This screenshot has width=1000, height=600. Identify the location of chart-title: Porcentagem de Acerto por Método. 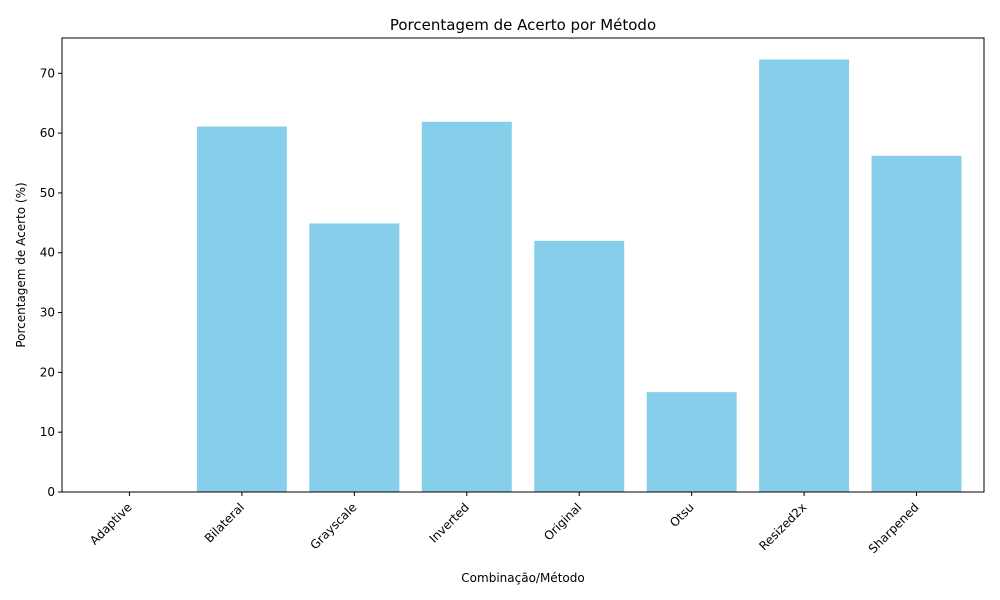
(523, 25).